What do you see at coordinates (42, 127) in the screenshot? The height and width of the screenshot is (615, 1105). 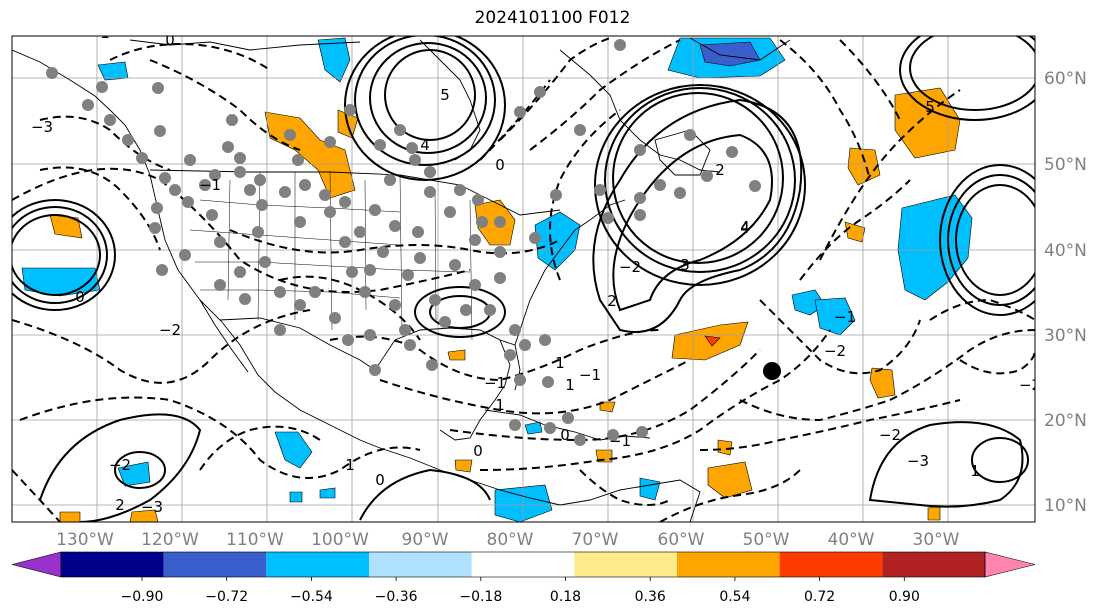 I see `contour-label: −3` at bounding box center [42, 127].